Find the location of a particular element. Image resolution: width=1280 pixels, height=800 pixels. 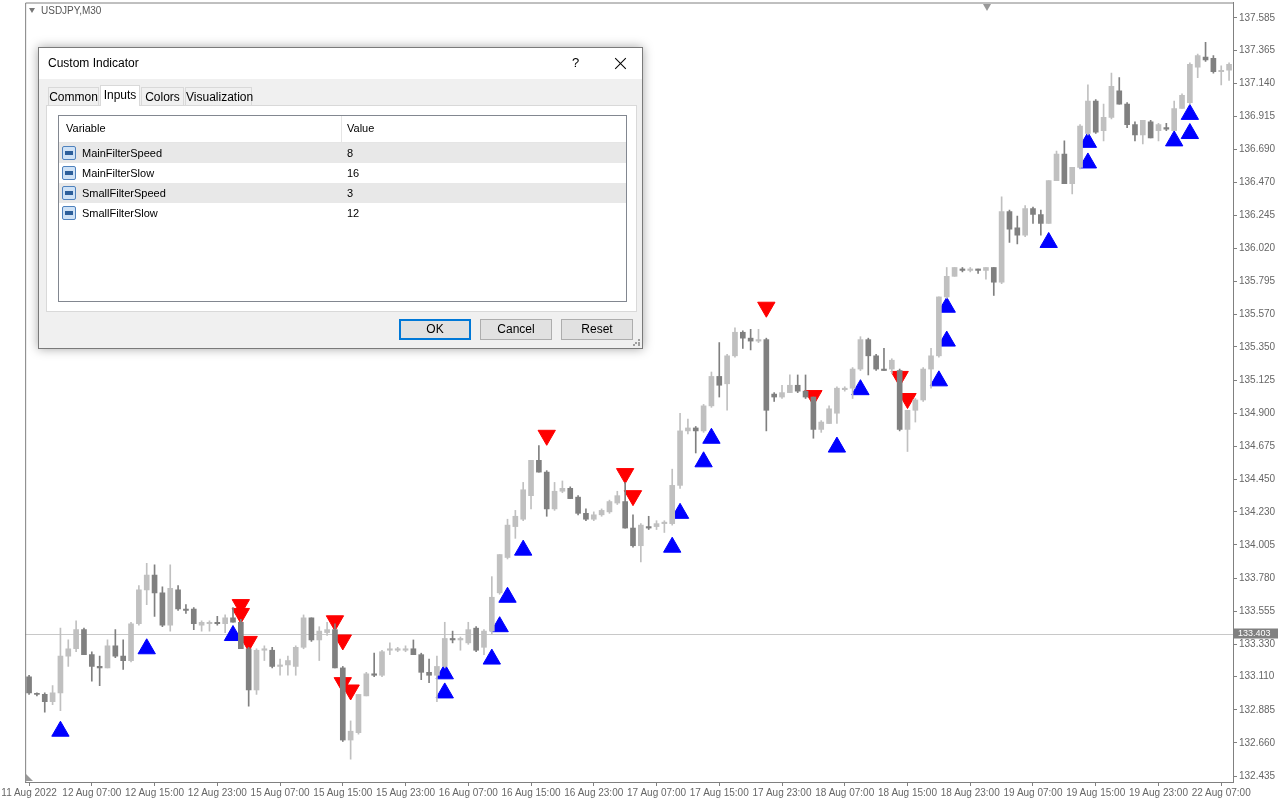

x-tick-label: 15 Aug 15:00 is located at coordinates (343, 792).